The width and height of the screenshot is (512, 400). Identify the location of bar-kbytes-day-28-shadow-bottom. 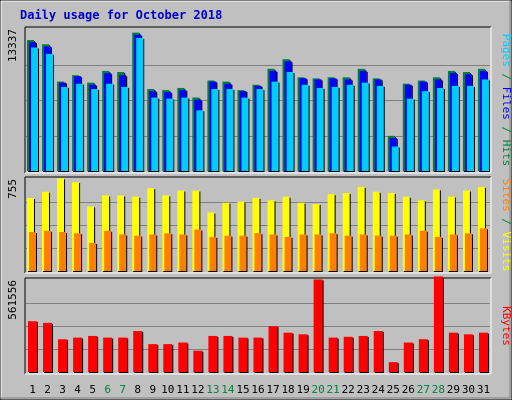
(439, 372).